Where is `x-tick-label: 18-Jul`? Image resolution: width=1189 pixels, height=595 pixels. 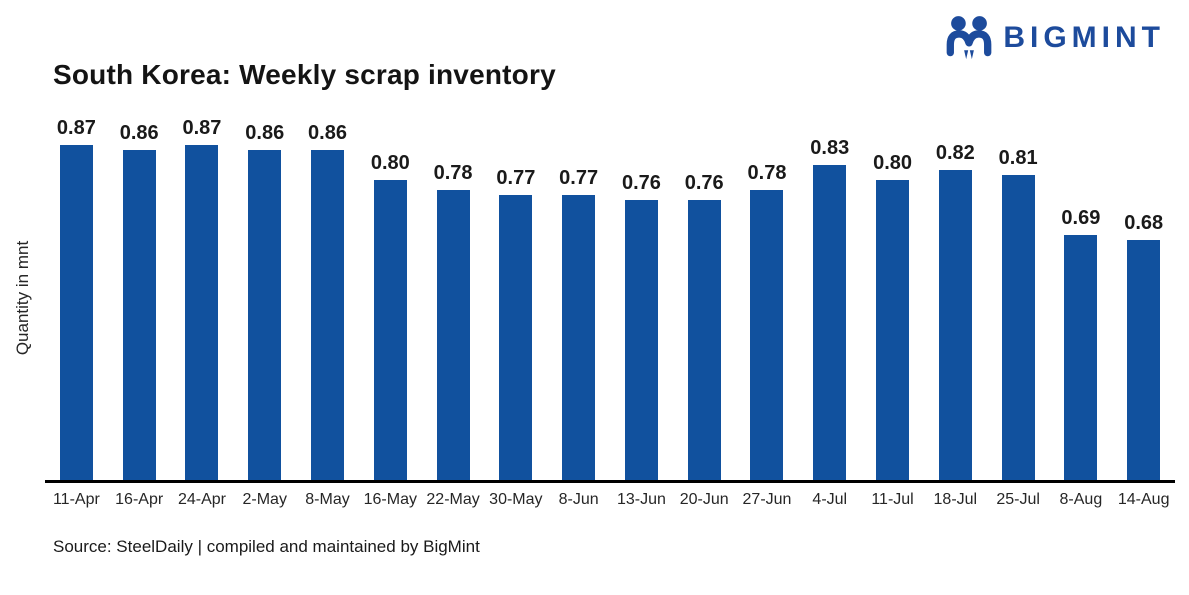 x-tick-label: 18-Jul is located at coordinates (955, 499).